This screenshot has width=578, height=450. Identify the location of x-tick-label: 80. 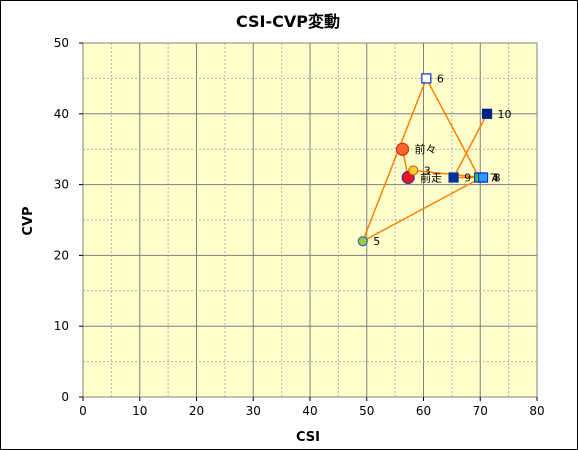
(536, 411).